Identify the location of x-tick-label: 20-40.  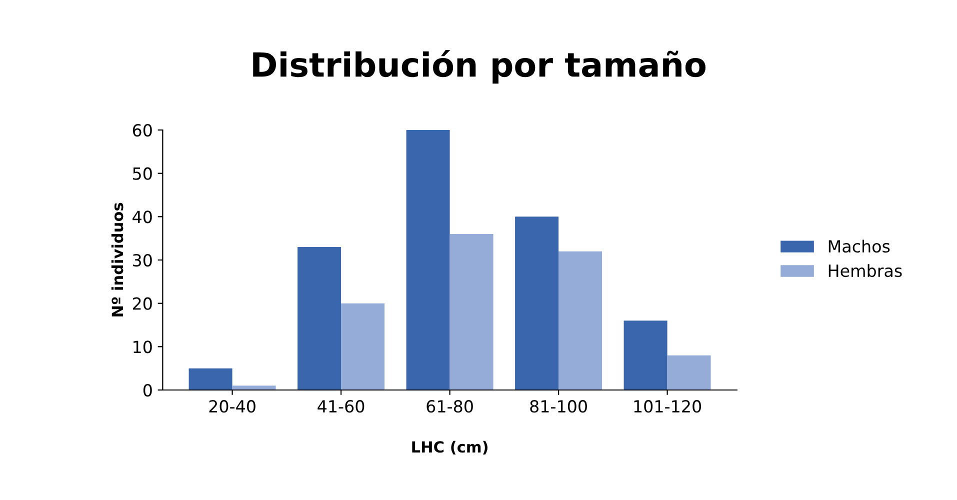
(232, 406).